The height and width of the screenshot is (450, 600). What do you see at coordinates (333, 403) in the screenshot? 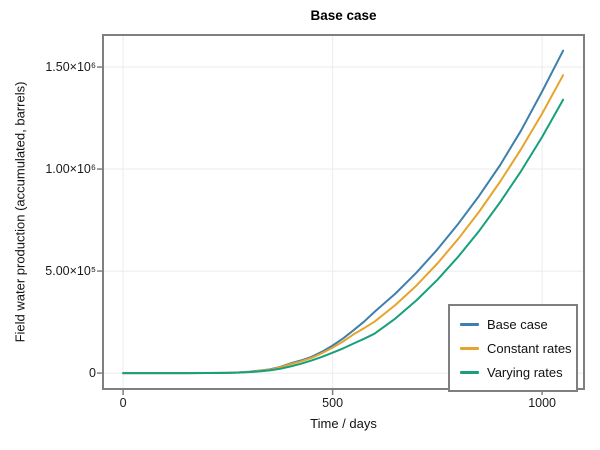
I see `x-tick-label: 500` at bounding box center [333, 403].